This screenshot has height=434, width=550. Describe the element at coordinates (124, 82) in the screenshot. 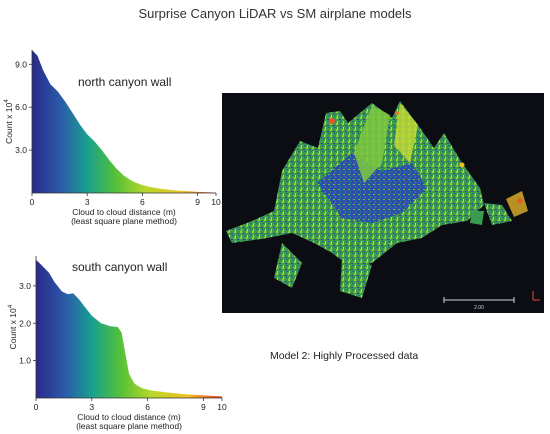

I see `chart-annotation: north canyon wall` at that location.